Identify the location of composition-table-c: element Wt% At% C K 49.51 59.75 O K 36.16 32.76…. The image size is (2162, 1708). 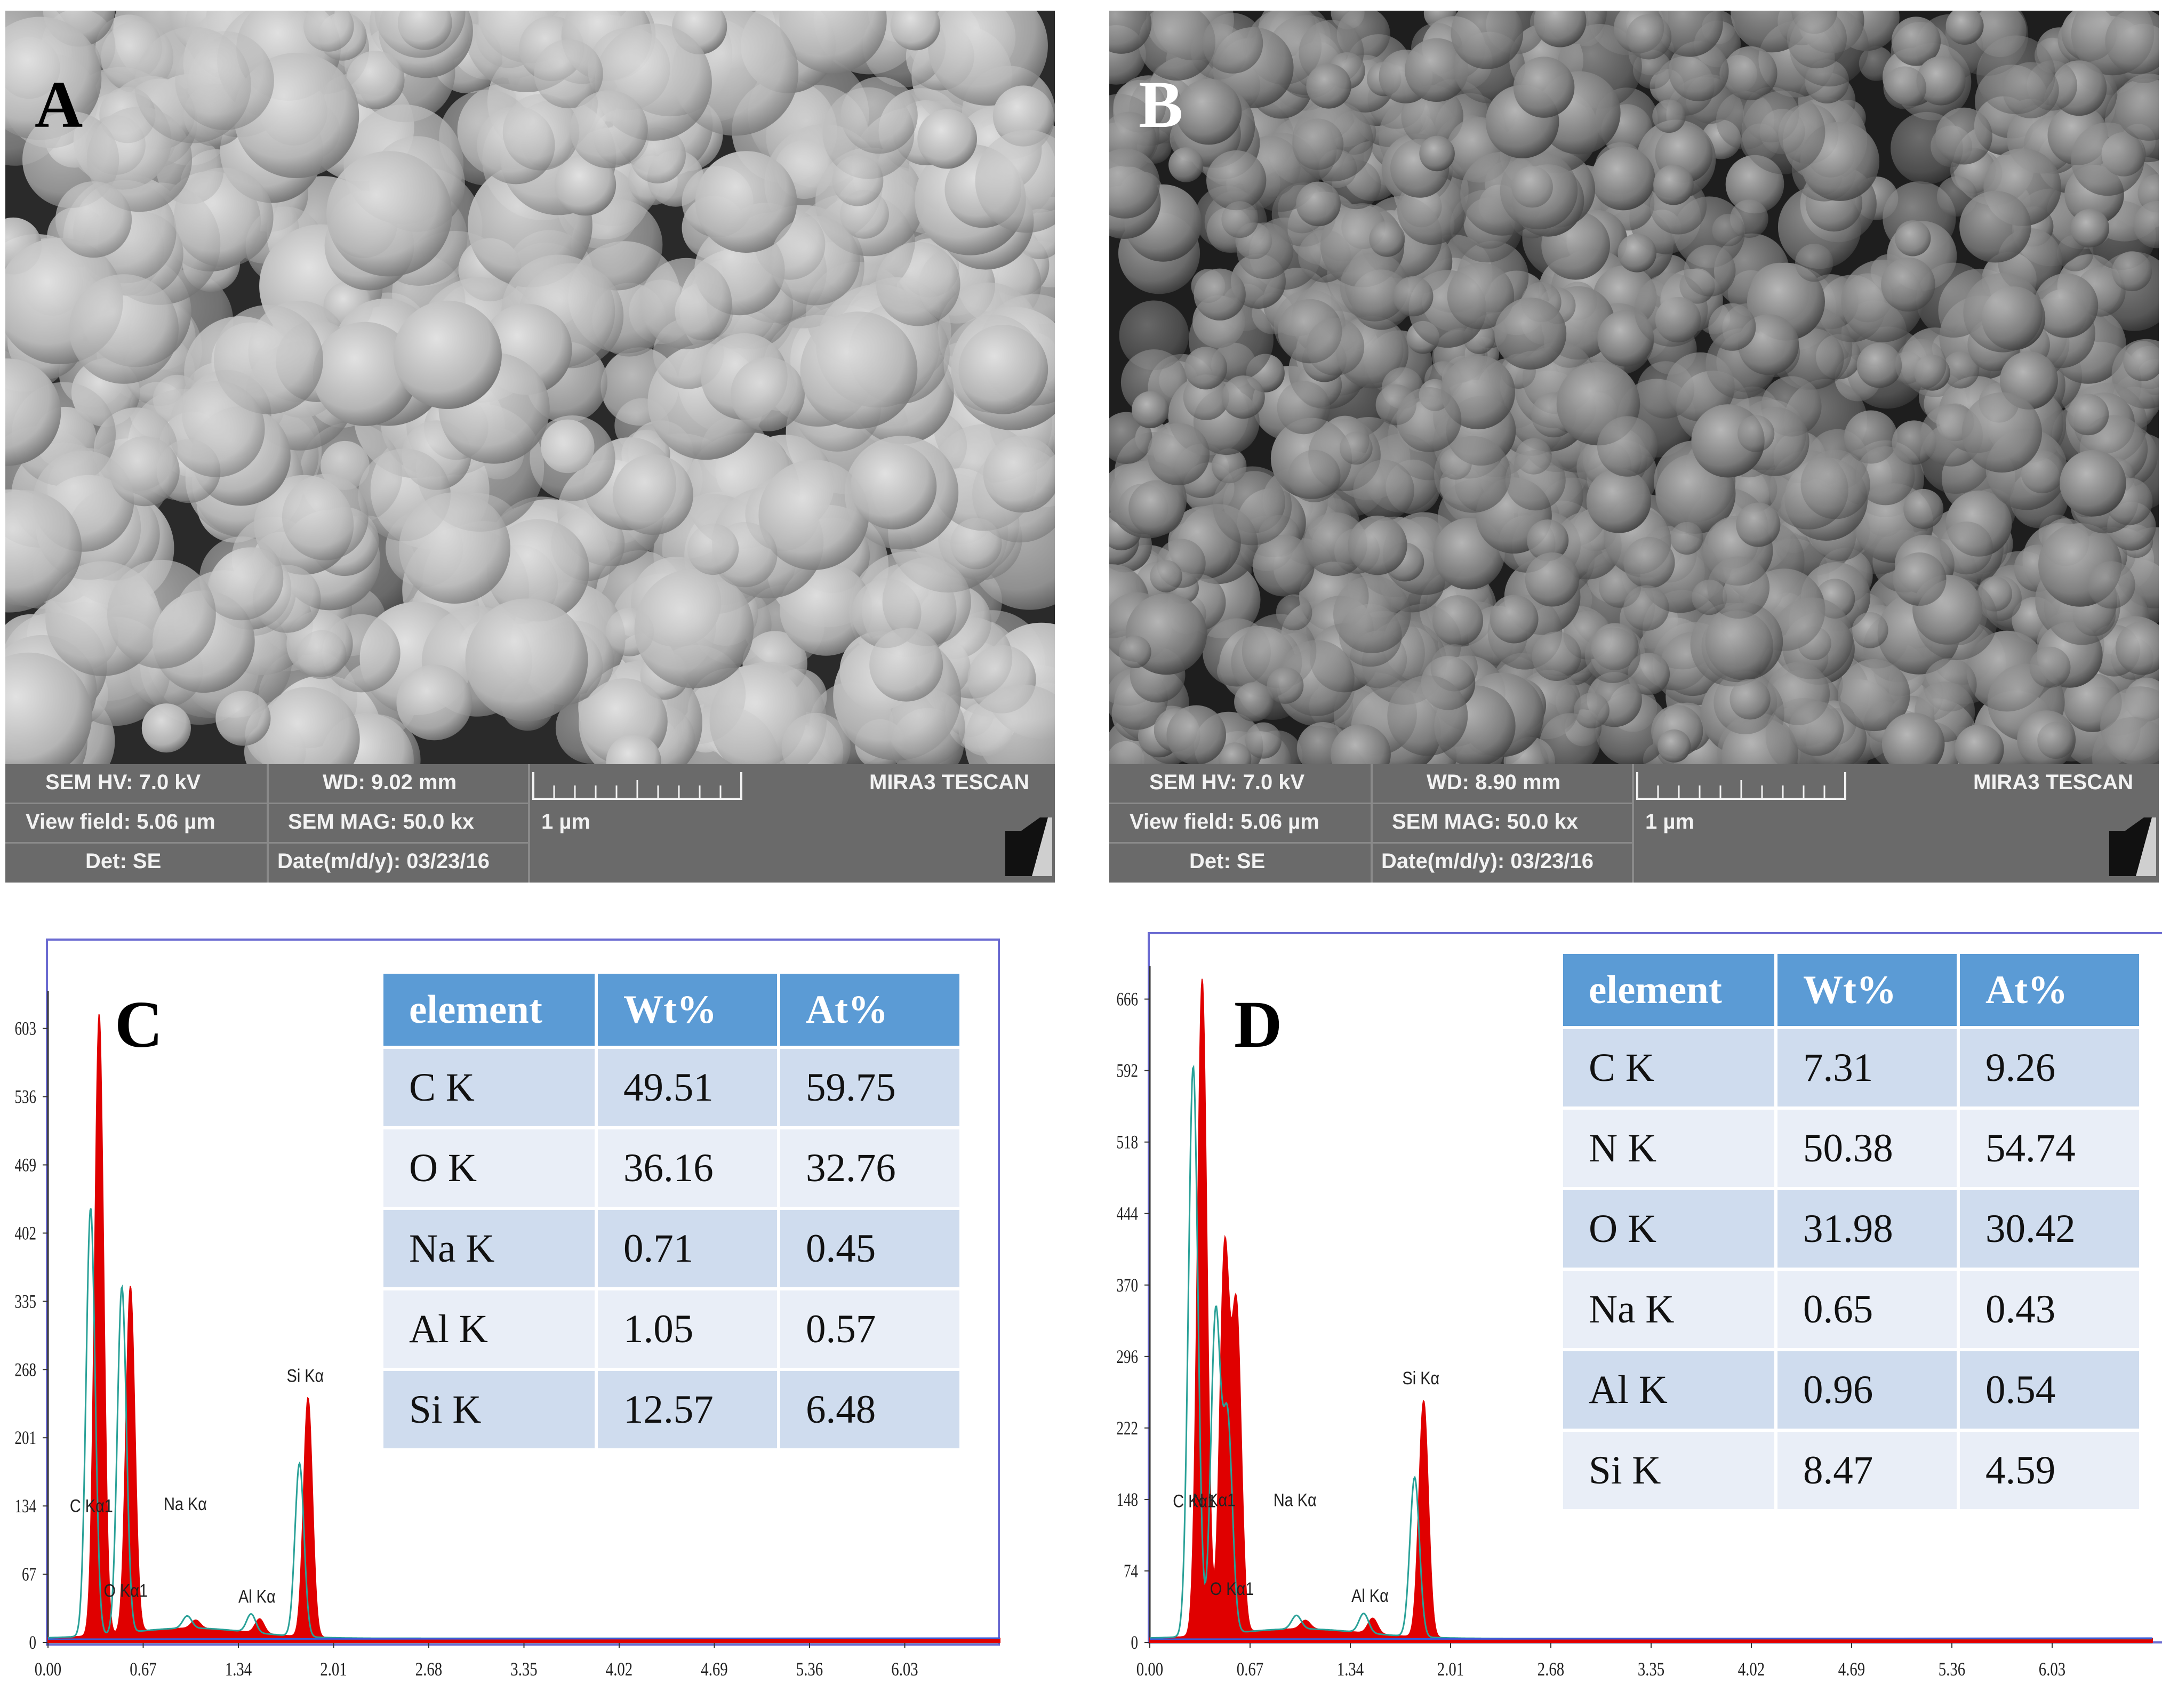
(671, 1211).